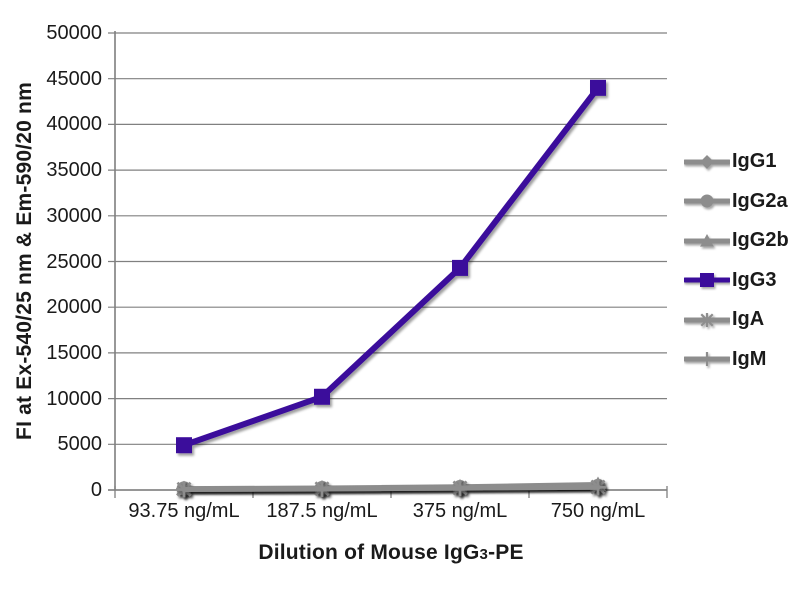 This screenshot has height=600, width=800. I want to click on legend-marker-triangle-icon, so click(707, 240).